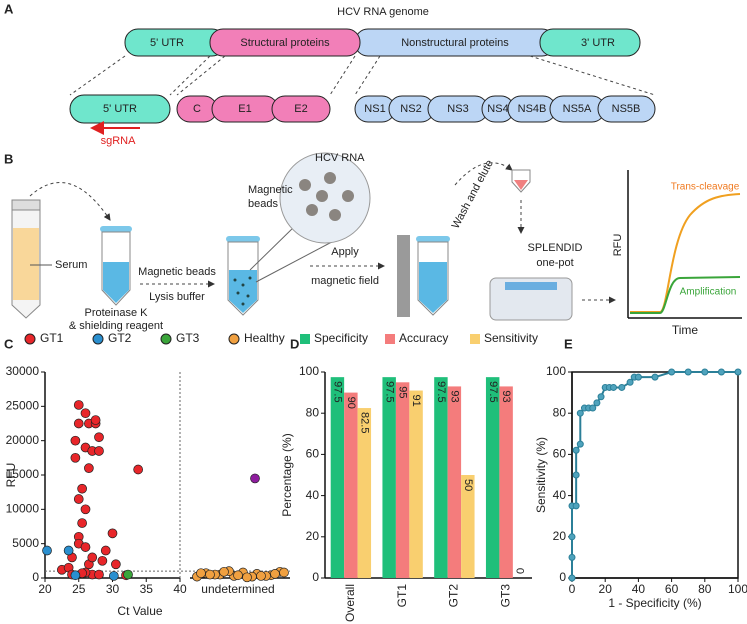 Image resolution: width=747 pixels, height=624 pixels. Describe the element at coordinates (497, 109) in the screenshot. I see `segment-label: NS4` at that location.